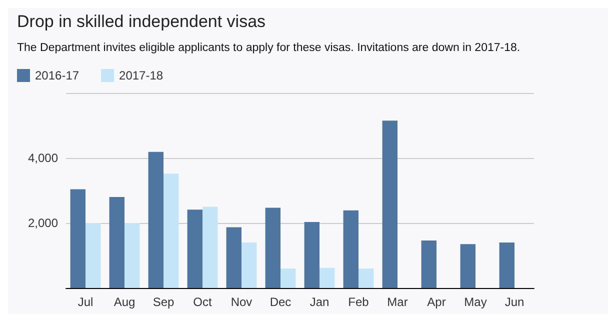 This screenshot has height=322, width=616. What do you see at coordinates (320, 302) in the screenshot?
I see `x-tick-label: Jan` at bounding box center [320, 302].